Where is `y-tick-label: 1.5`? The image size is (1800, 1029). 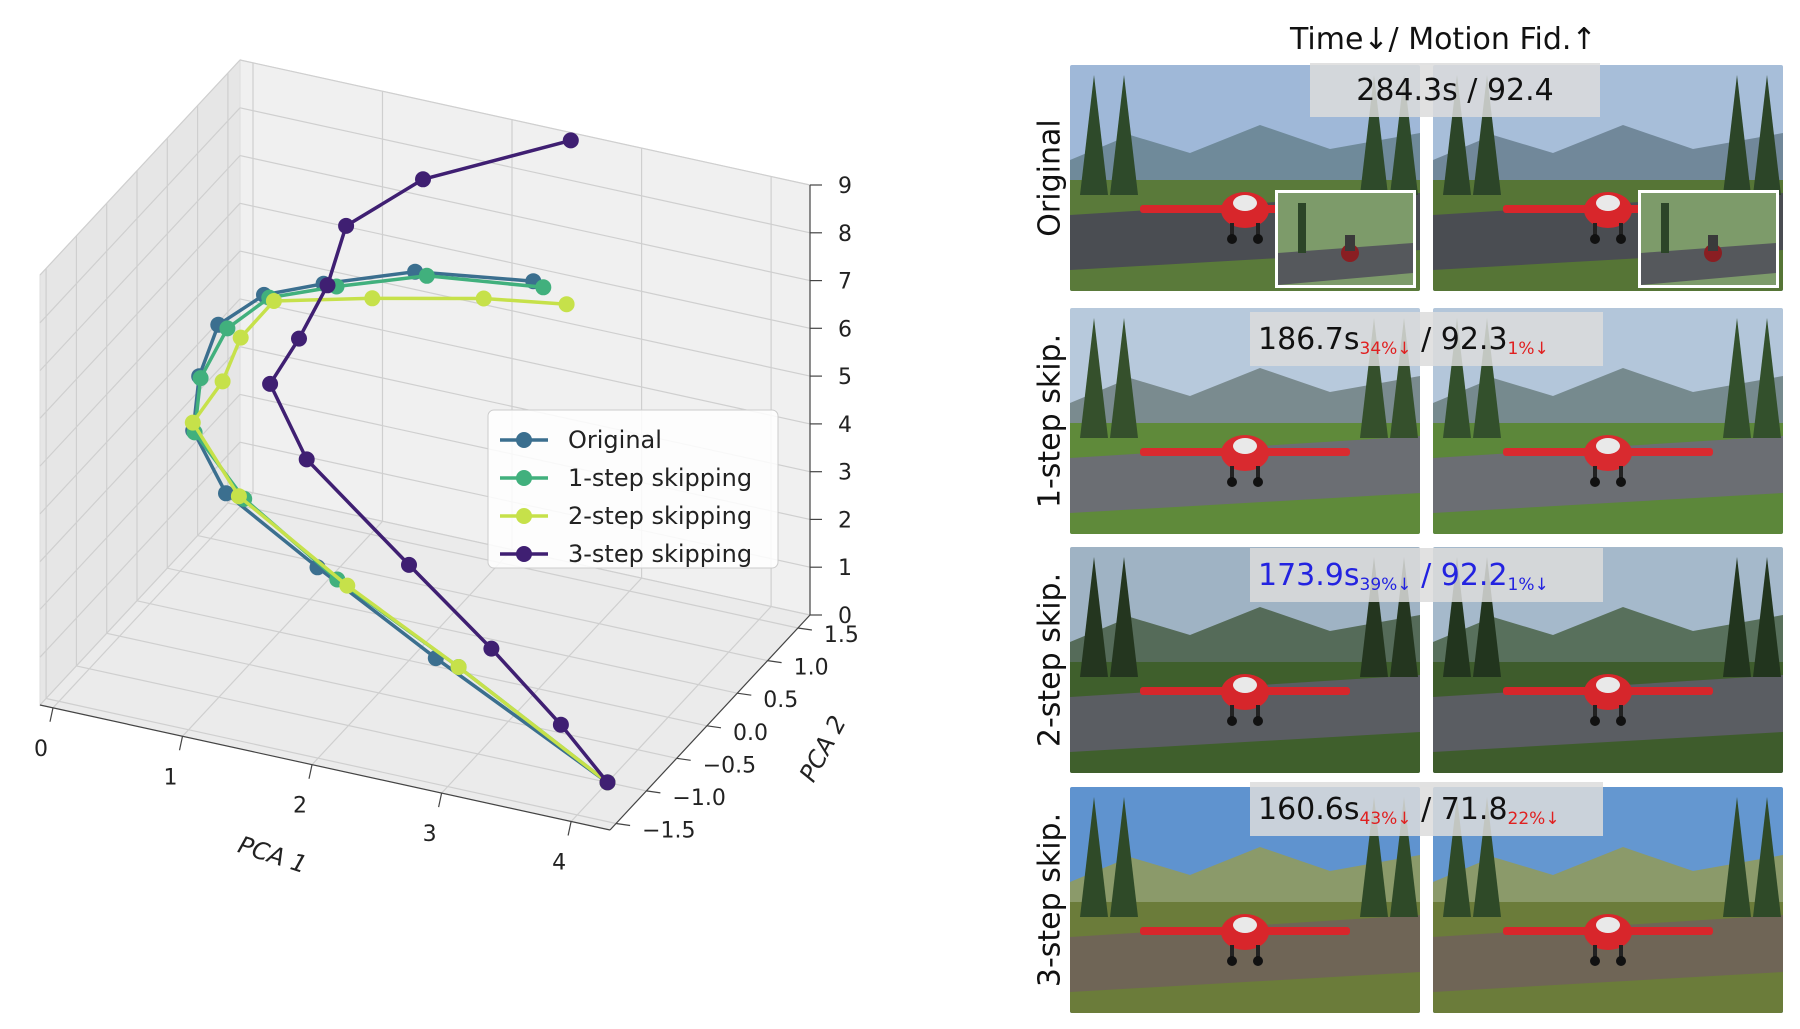 y-tick-label: 1.5 is located at coordinates (841, 635).